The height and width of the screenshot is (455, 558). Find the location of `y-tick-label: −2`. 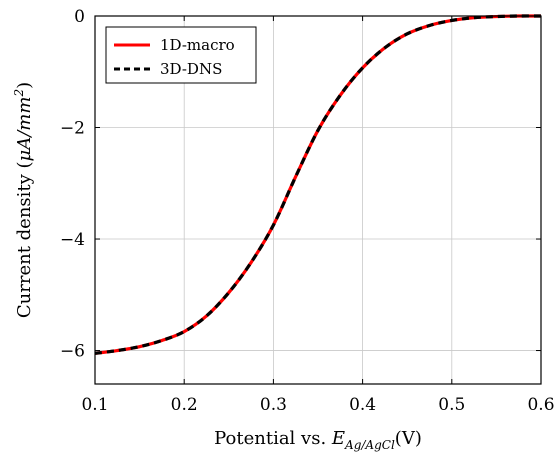

y-tick-label: −2 is located at coordinates (72, 129).